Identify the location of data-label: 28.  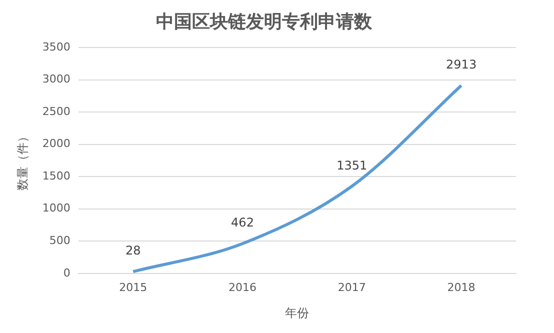
(133, 251).